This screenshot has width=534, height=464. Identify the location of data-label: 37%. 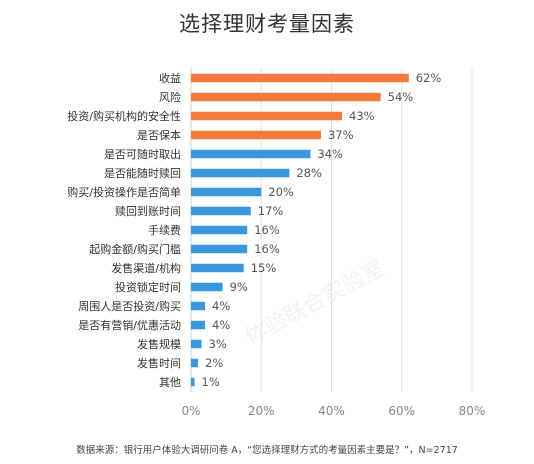
(341, 135).